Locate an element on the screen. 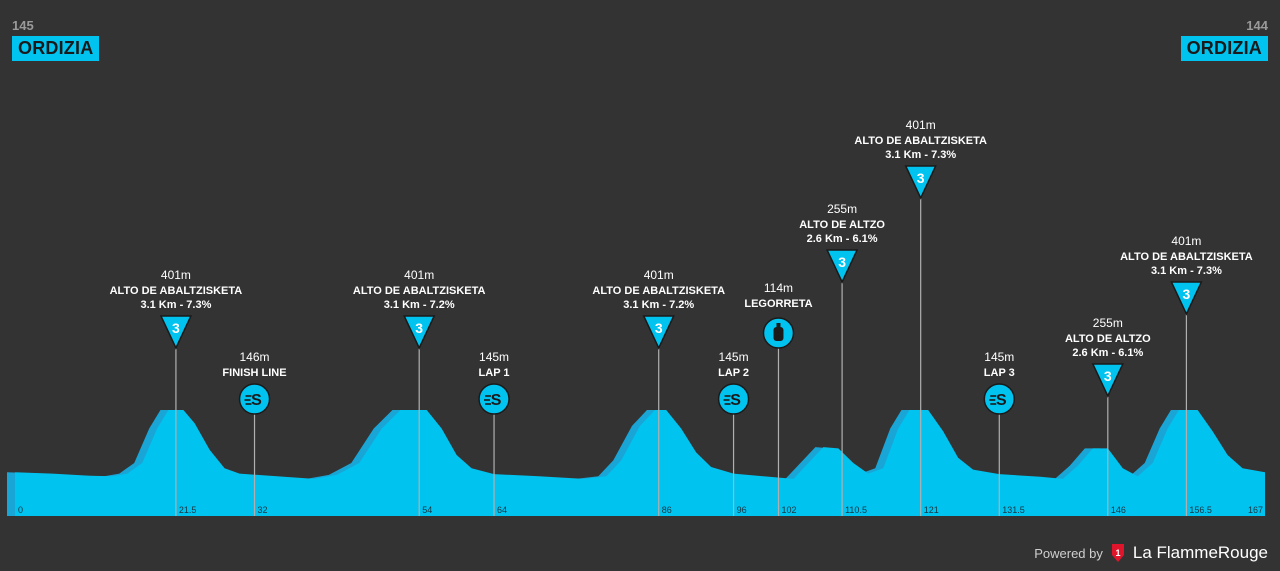  feed-zone-altitude: 114m is located at coordinates (778, 288).